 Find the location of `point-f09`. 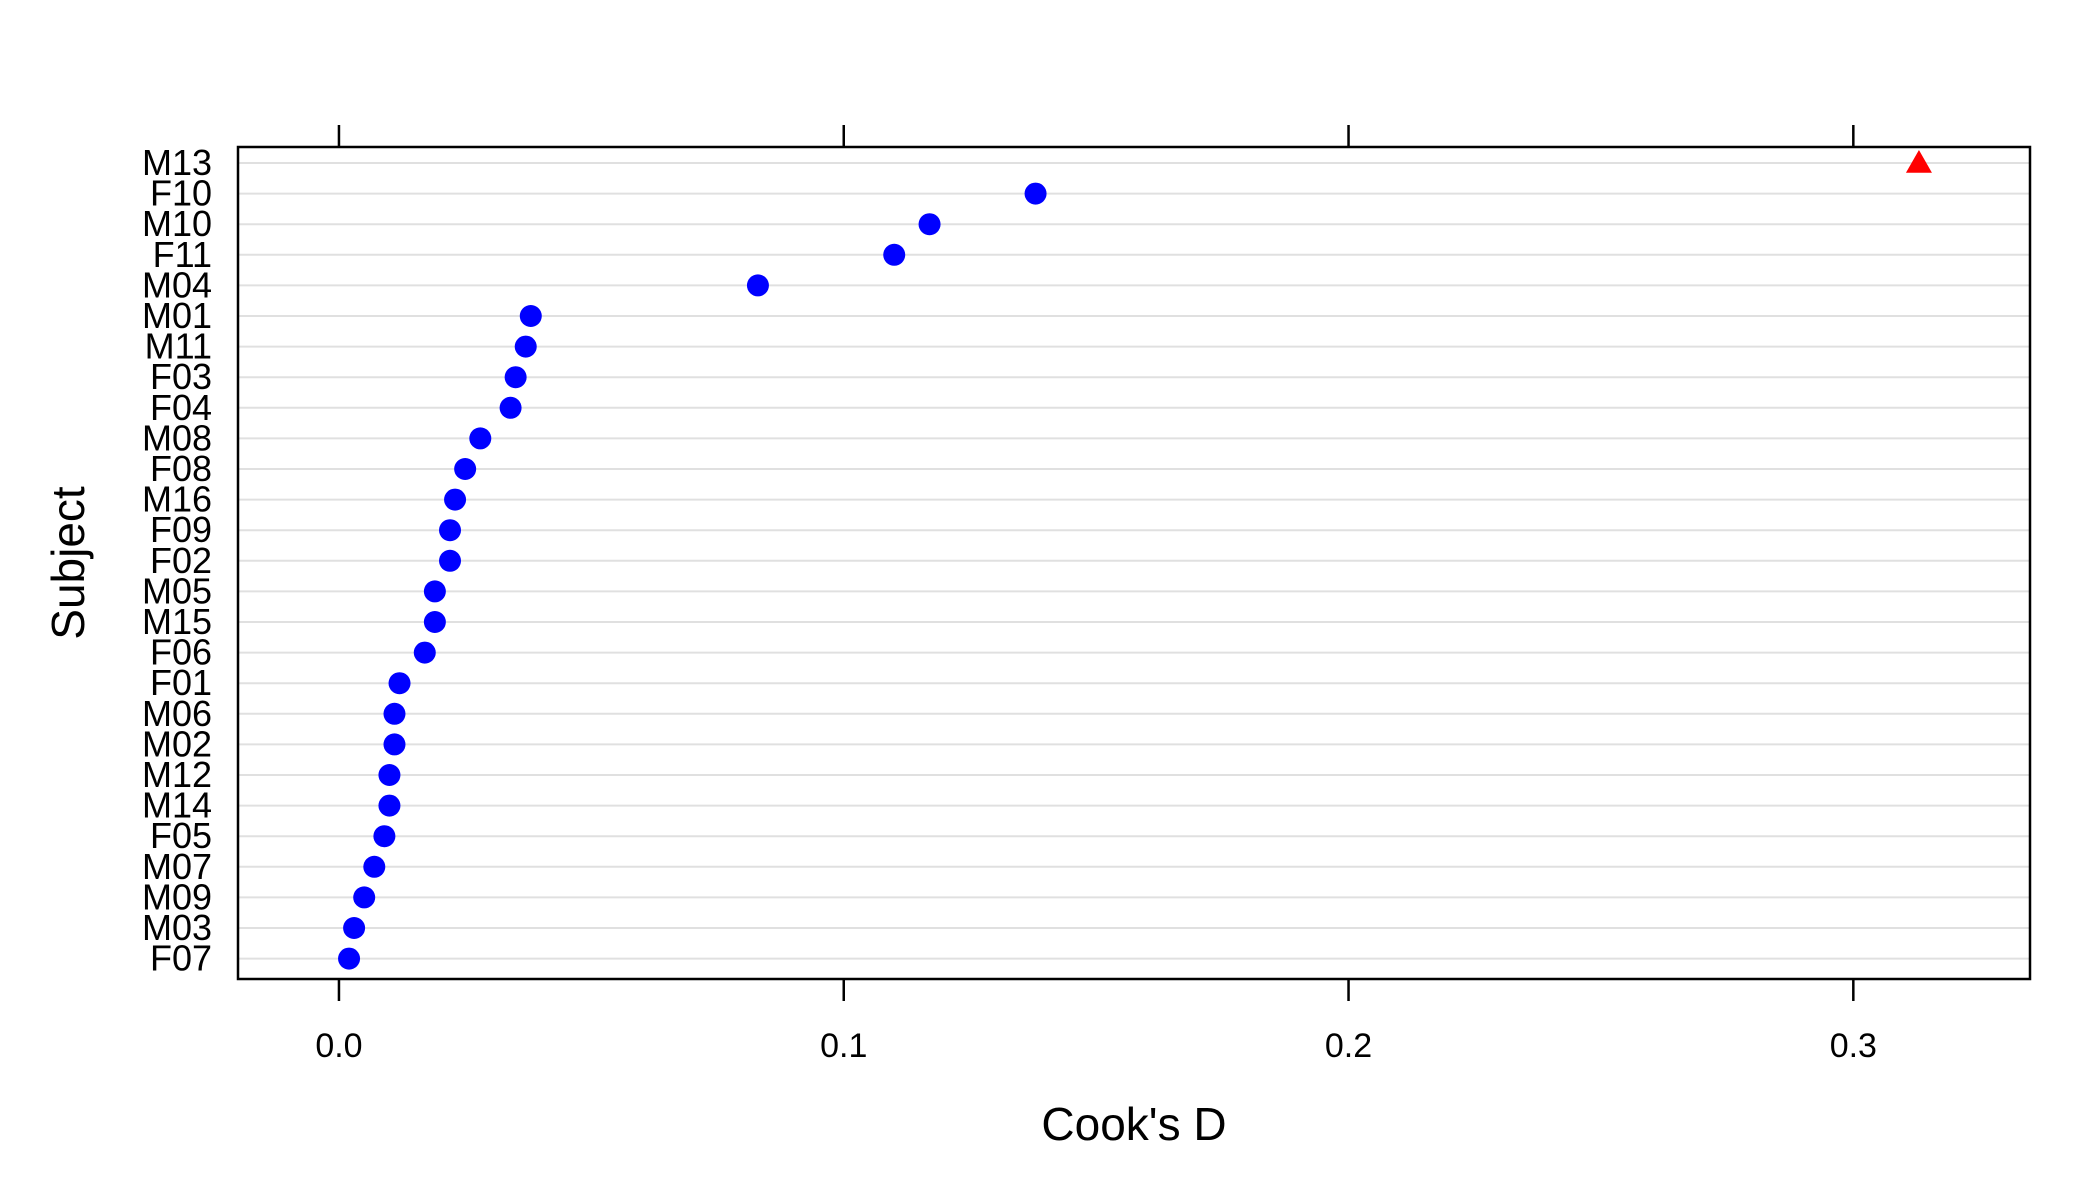

point-f09 is located at coordinates (450, 530).